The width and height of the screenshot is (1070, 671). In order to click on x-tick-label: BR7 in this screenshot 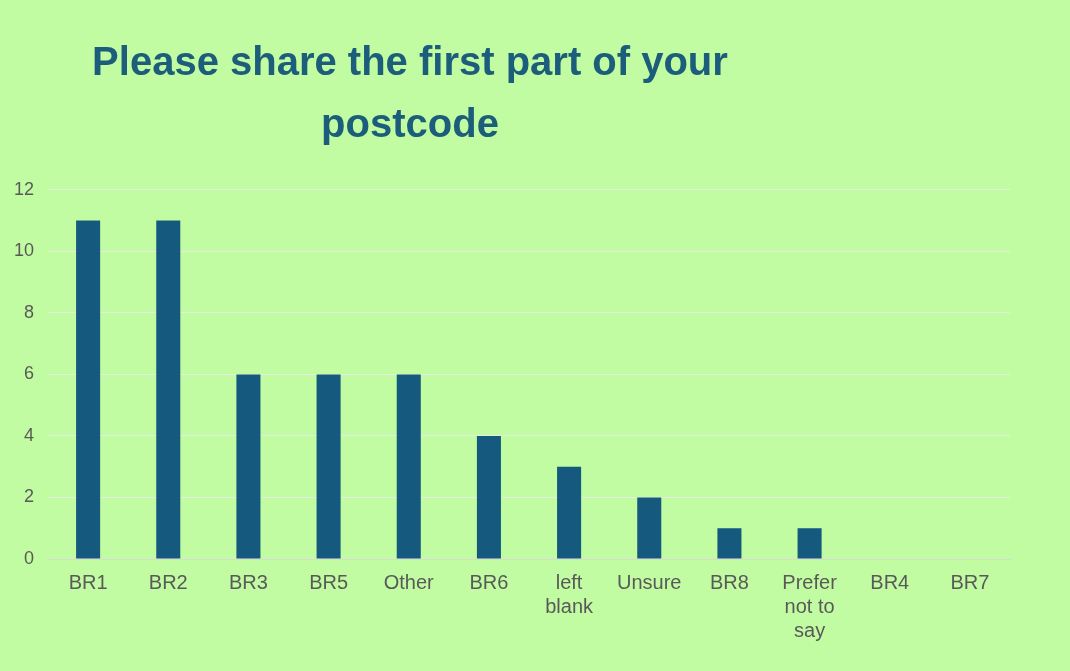, I will do `click(970, 581)`.